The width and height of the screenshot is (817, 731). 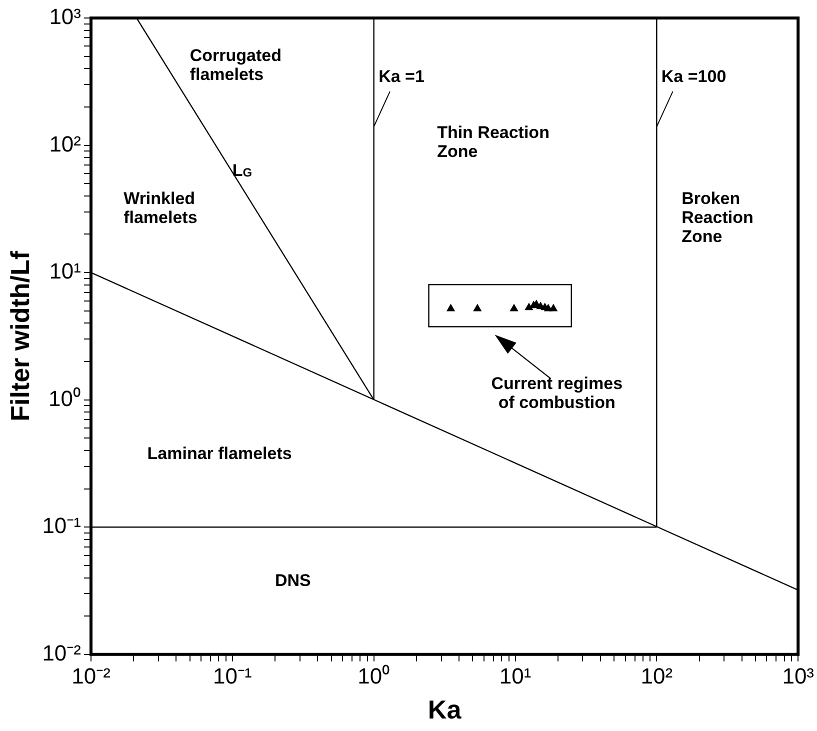 I want to click on x-tick-label: 10⁻², so click(x=91, y=676).